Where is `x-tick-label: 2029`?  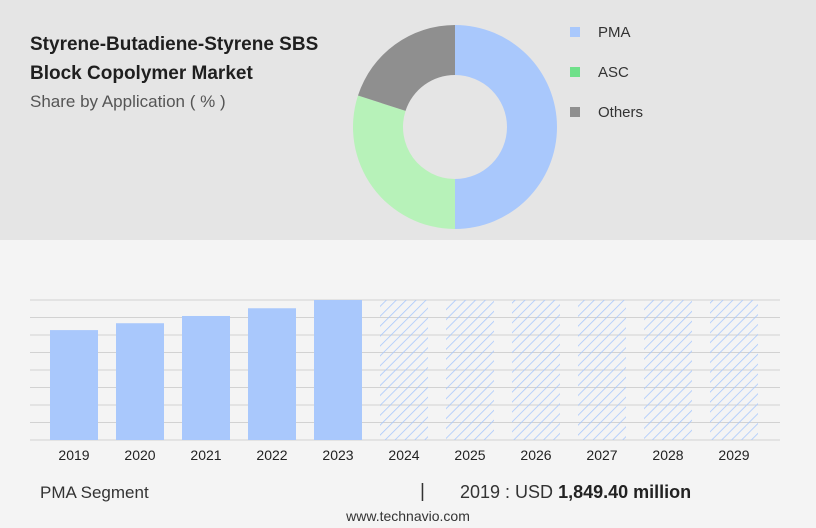 x-tick-label: 2029 is located at coordinates (733, 455).